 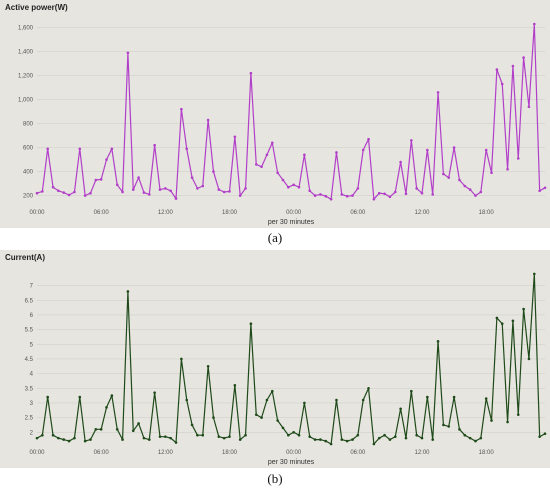 I want to click on current-y-tick-label: 3, so click(x=32, y=404).